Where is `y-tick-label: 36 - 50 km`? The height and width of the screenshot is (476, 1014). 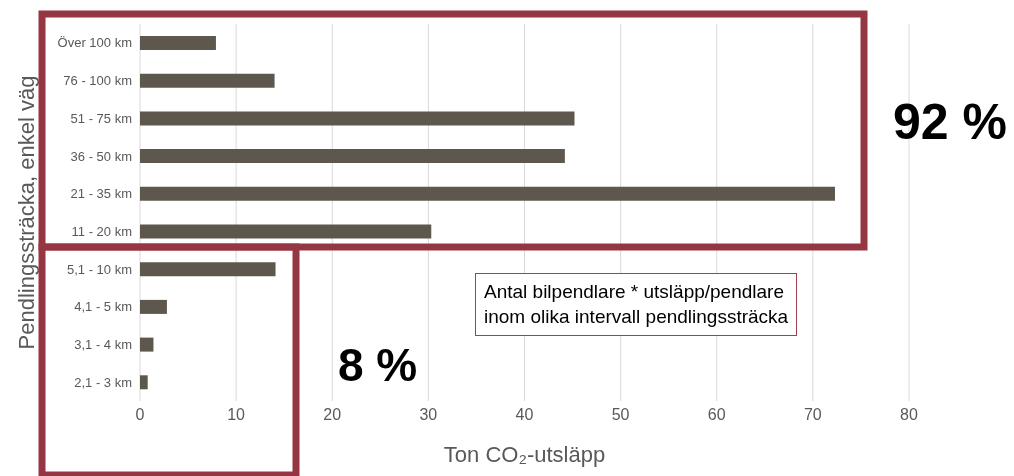 y-tick-label: 36 - 50 km is located at coordinates (101, 156).